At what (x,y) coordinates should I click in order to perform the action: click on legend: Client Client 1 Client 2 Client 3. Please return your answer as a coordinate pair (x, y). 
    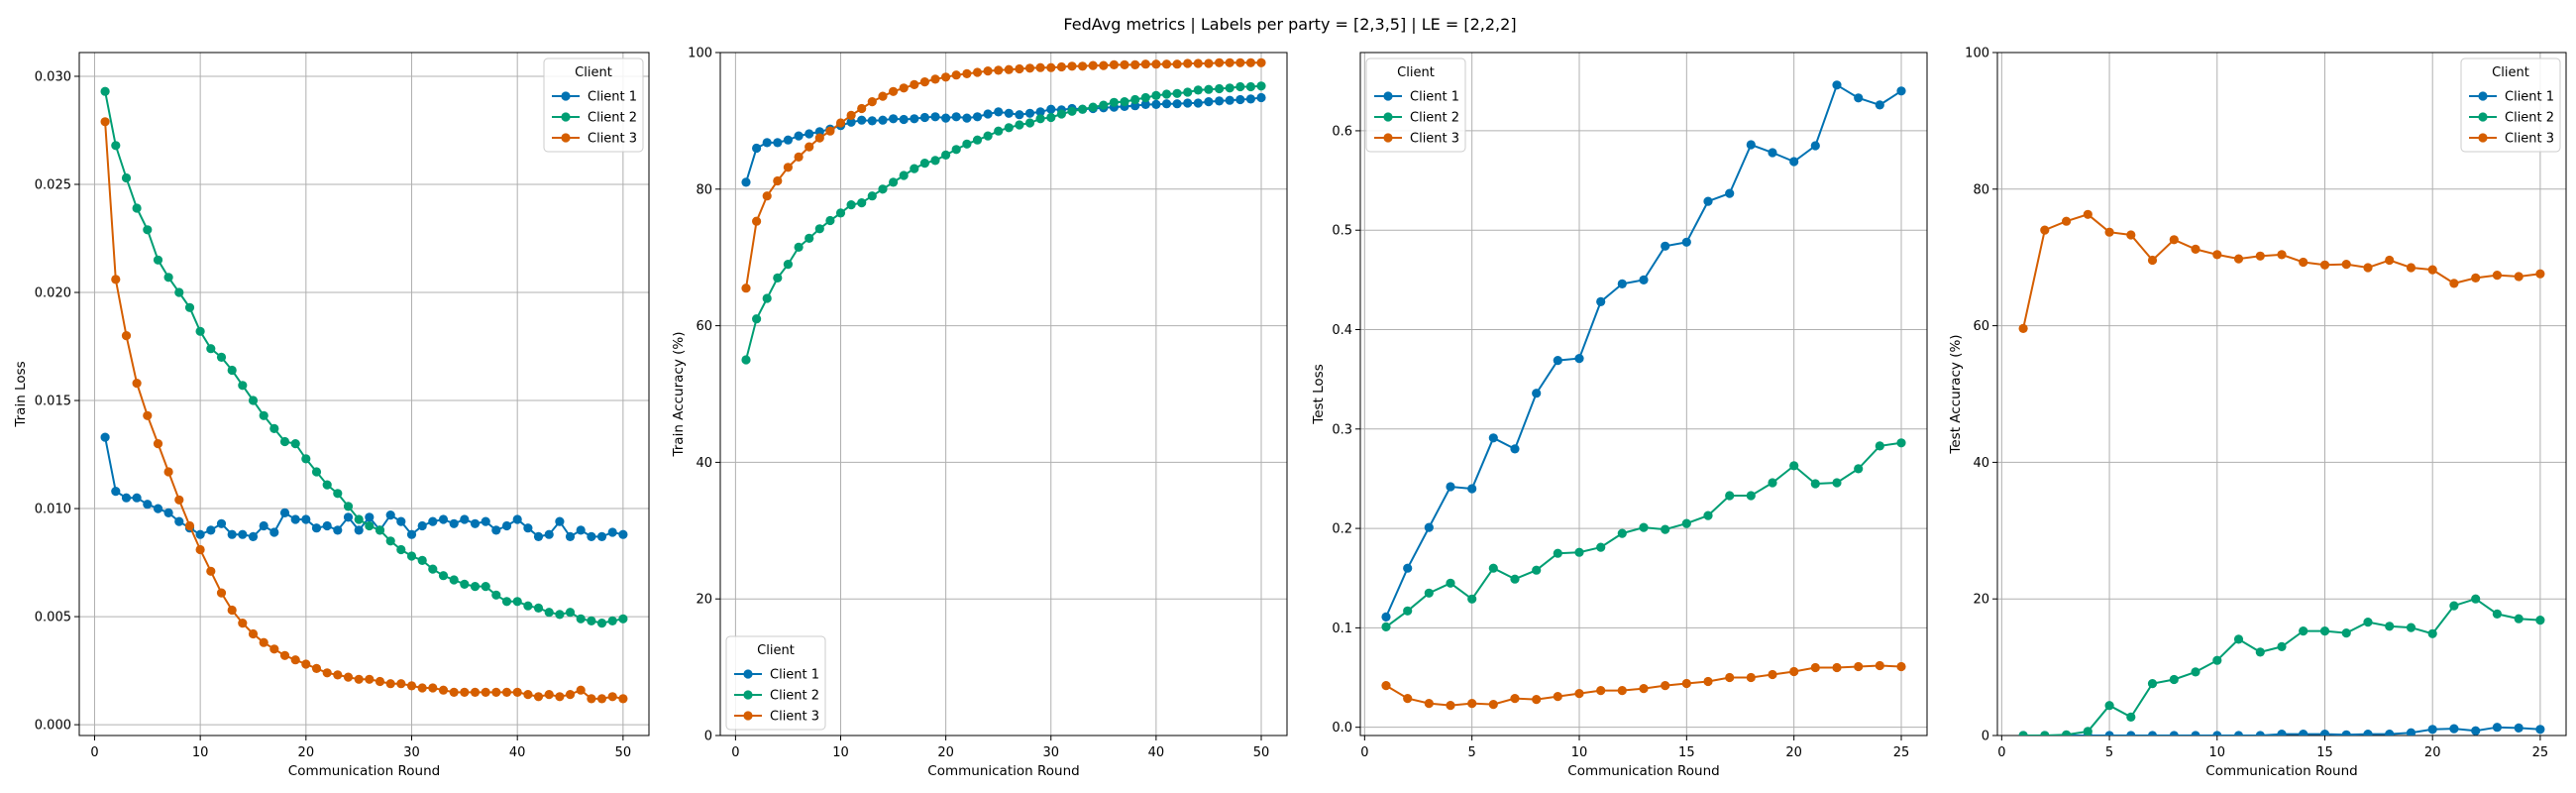
    Looking at the image, I should click on (2510, 105).